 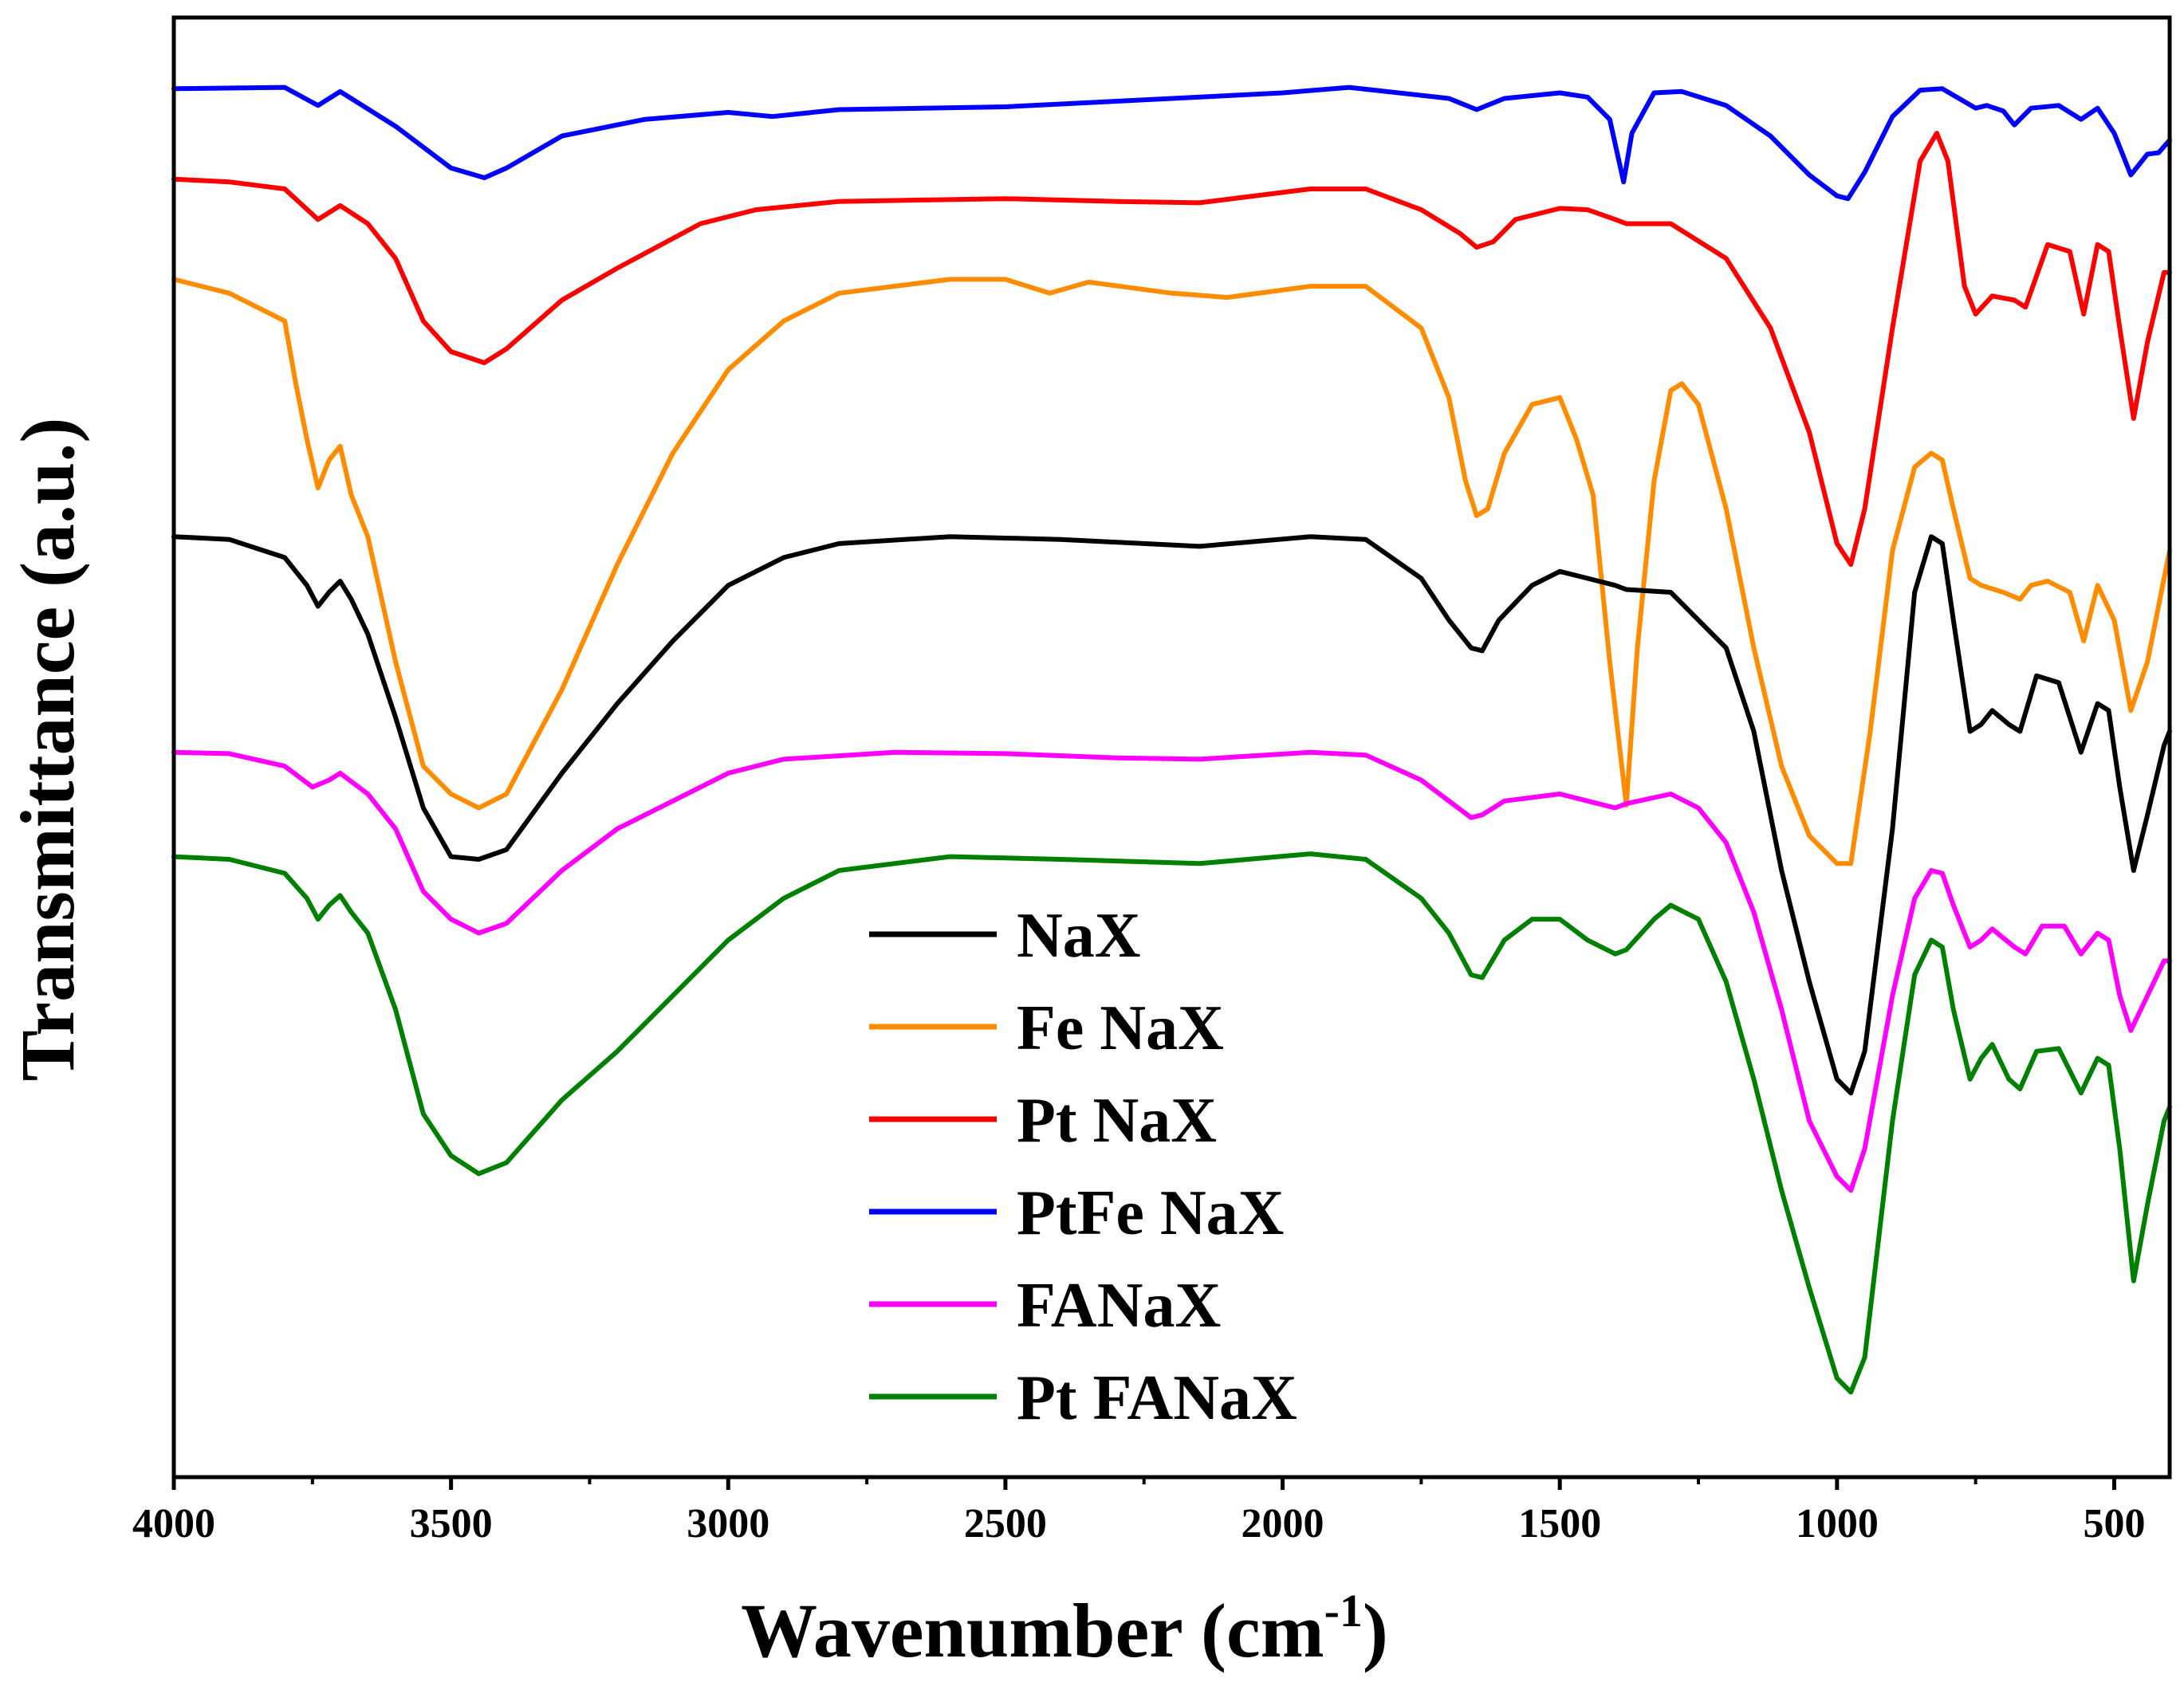 What do you see at coordinates (1120, 1028) in the screenshot?
I see `legend-label: Fe NaX` at bounding box center [1120, 1028].